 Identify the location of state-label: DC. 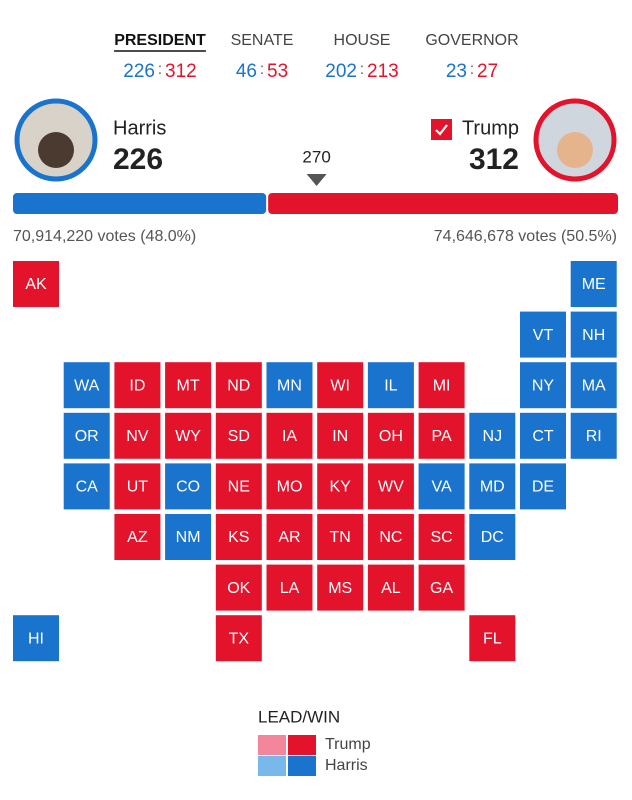
(492, 537).